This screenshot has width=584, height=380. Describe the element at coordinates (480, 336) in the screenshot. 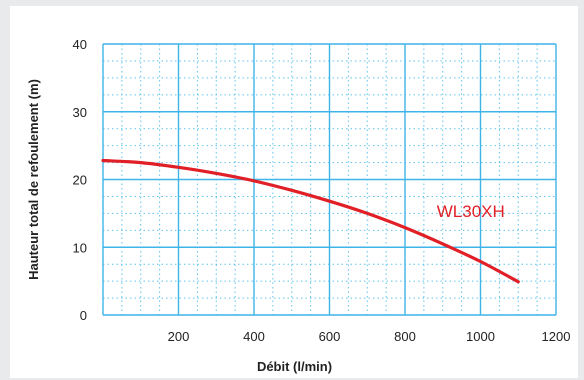

I see `x-tick-label: 1000` at that location.